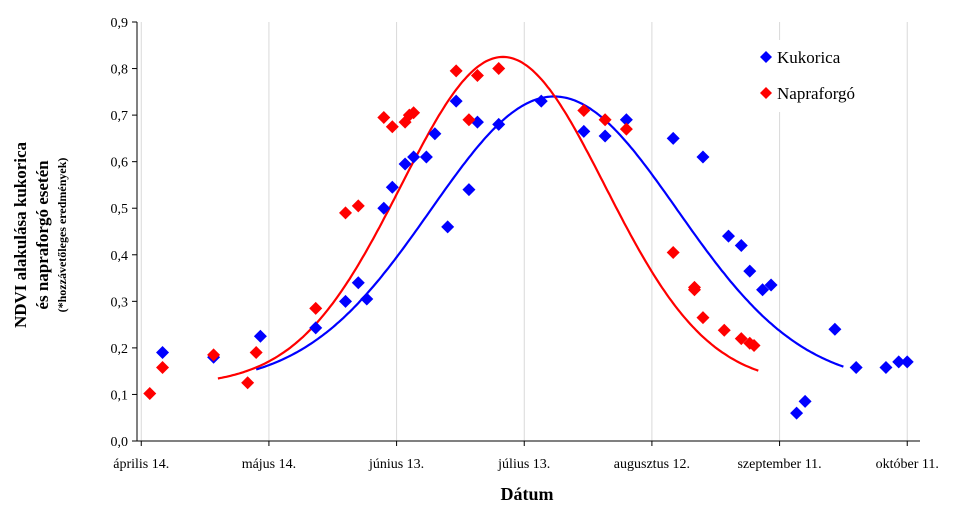  What do you see at coordinates (766, 57) in the screenshot?
I see `legend-marker-kukorica` at bounding box center [766, 57].